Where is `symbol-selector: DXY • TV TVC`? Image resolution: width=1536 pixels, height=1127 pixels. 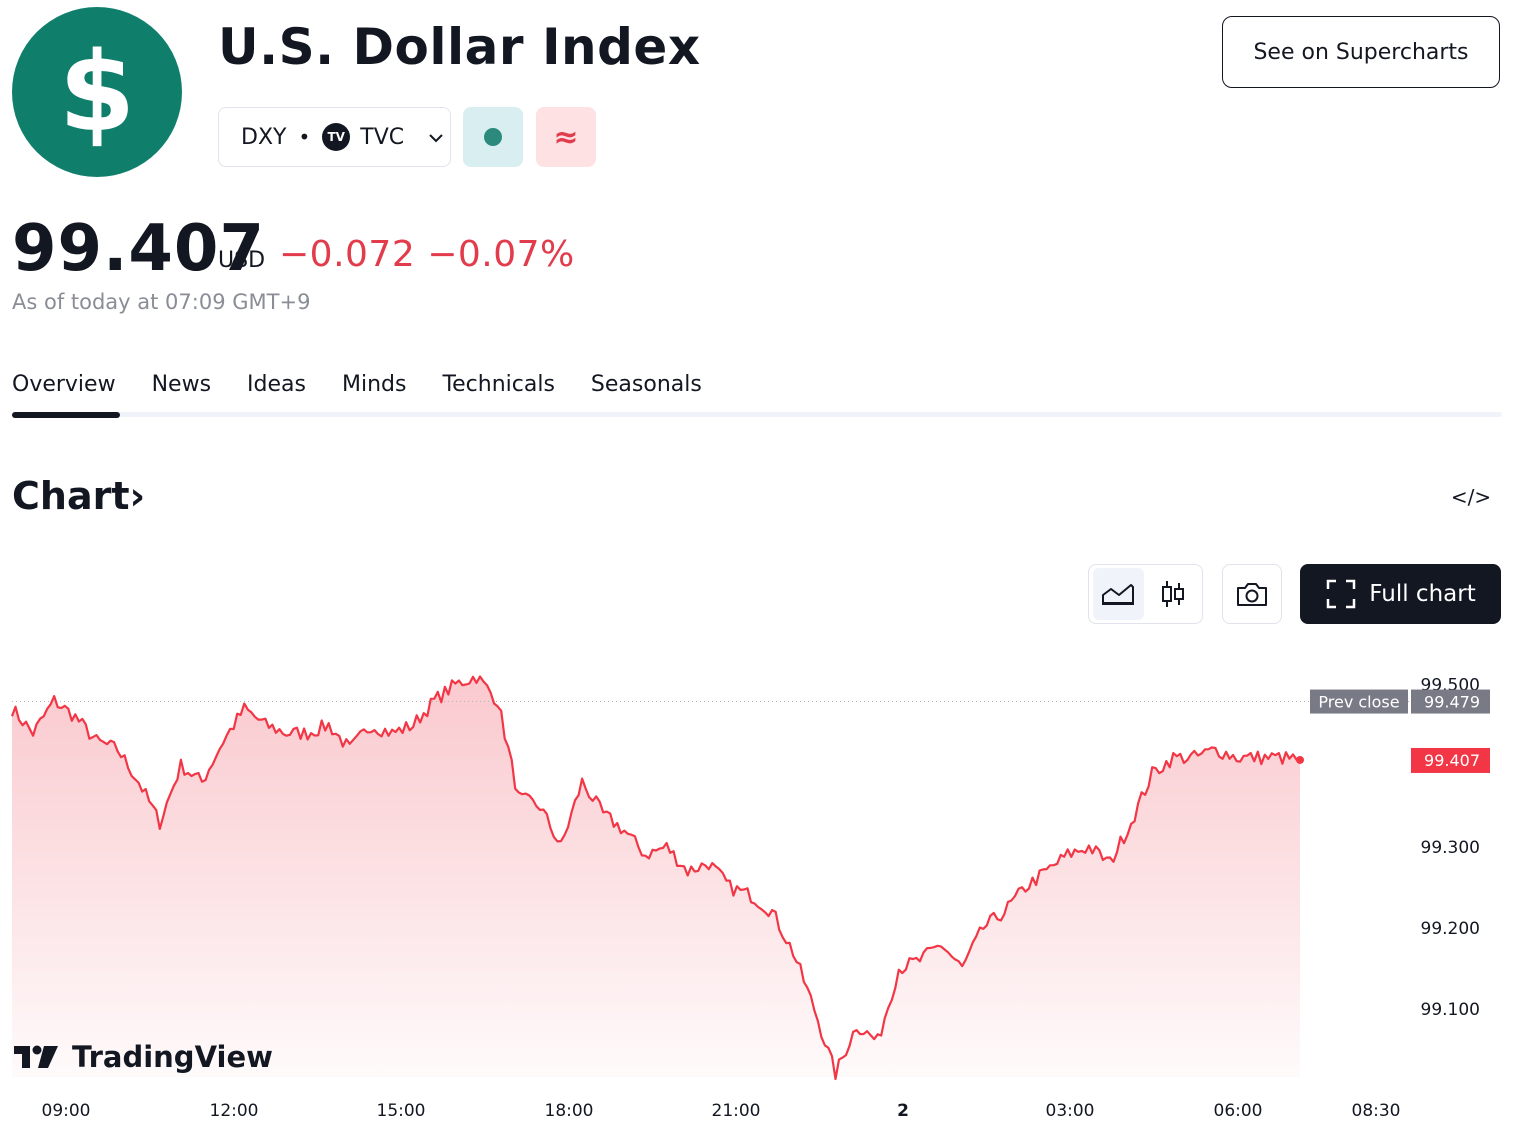
symbol-selector: DXY • TV TVC is located at coordinates (334, 137).